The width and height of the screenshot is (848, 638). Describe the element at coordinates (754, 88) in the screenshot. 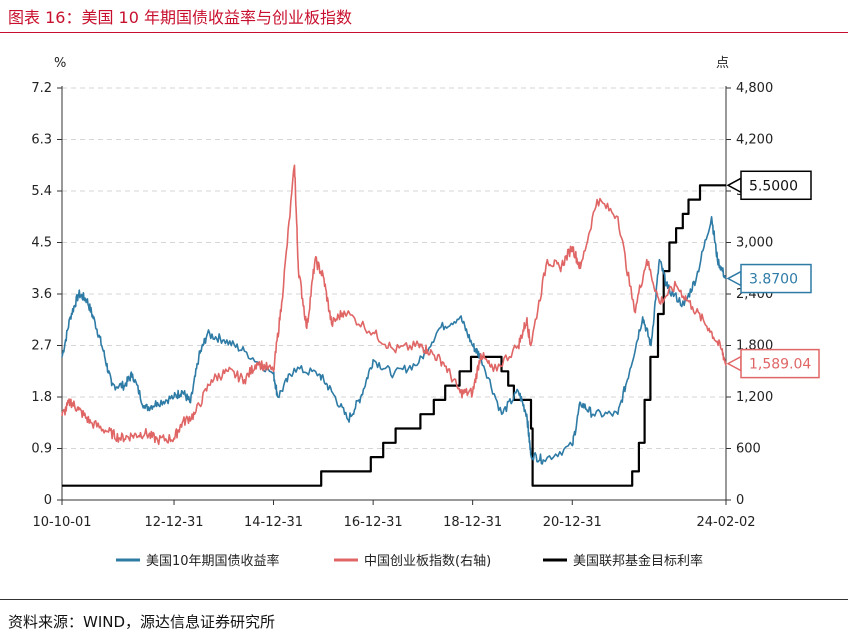

I see `right-tick-label: 4,800` at that location.